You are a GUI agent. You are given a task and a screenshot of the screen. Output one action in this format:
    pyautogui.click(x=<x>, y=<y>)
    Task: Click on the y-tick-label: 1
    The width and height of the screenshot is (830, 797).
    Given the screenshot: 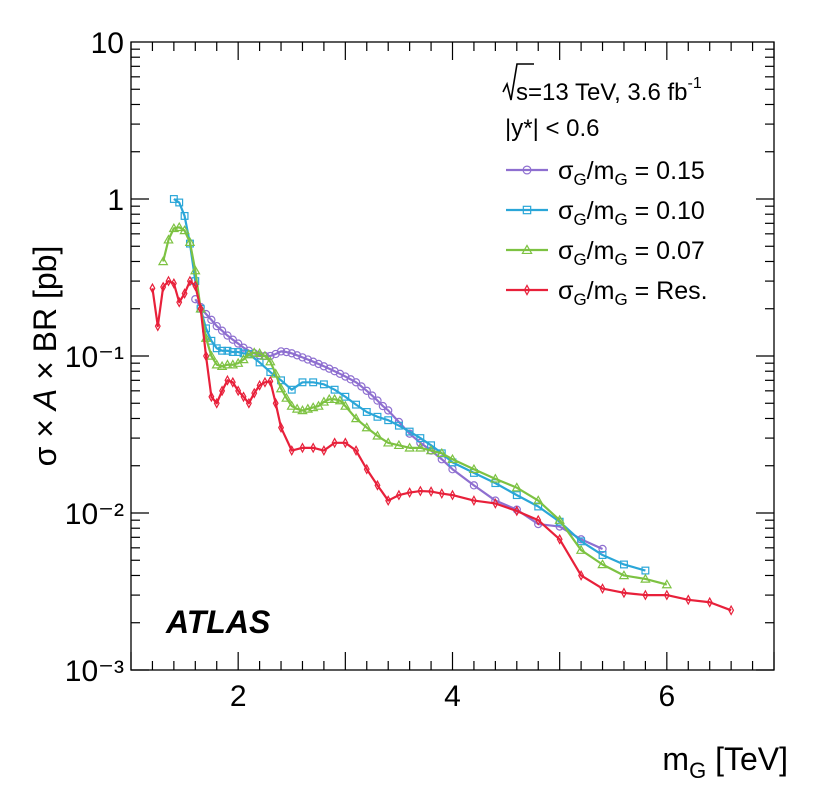 What is the action you would take?
    pyautogui.click(x=115, y=200)
    